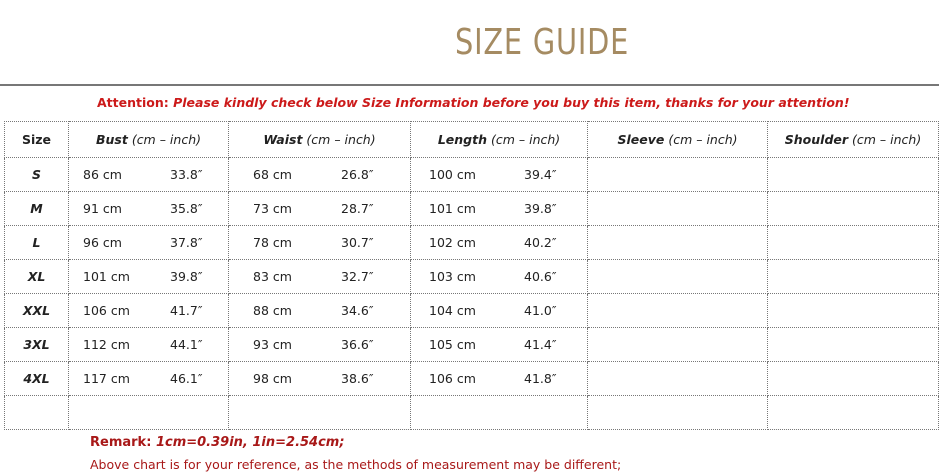 This screenshot has width=939, height=475. What do you see at coordinates (357, 208) in the screenshot?
I see `inch-value: 28.7″` at bounding box center [357, 208].